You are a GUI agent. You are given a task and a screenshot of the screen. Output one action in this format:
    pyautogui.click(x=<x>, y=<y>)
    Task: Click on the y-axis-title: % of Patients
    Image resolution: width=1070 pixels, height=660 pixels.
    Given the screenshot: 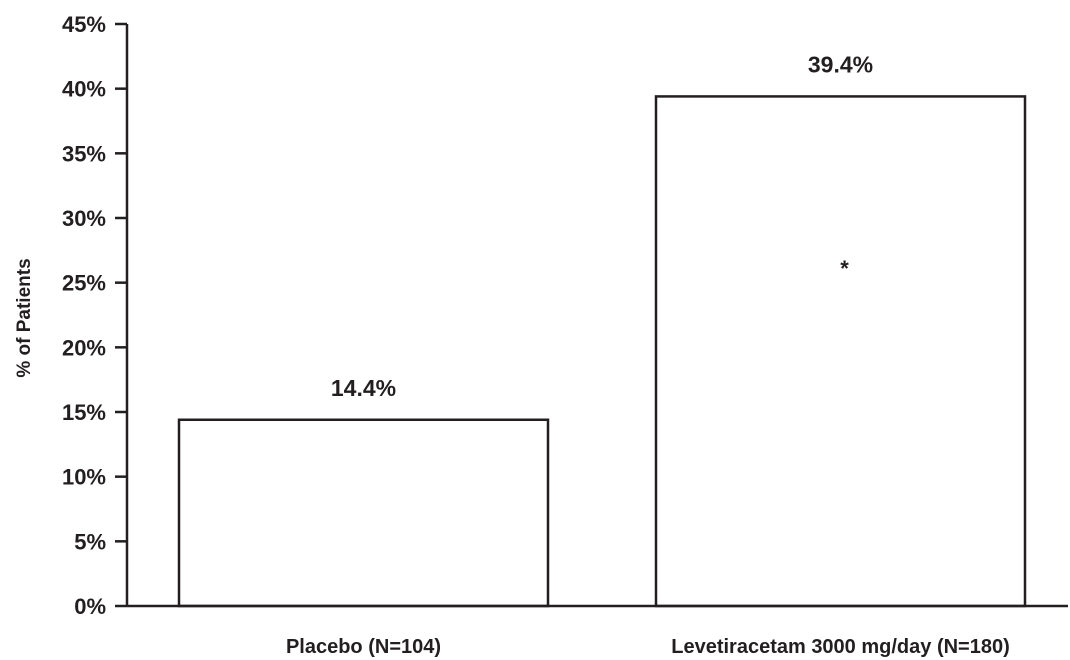 What is the action you would take?
    pyautogui.click(x=24, y=317)
    